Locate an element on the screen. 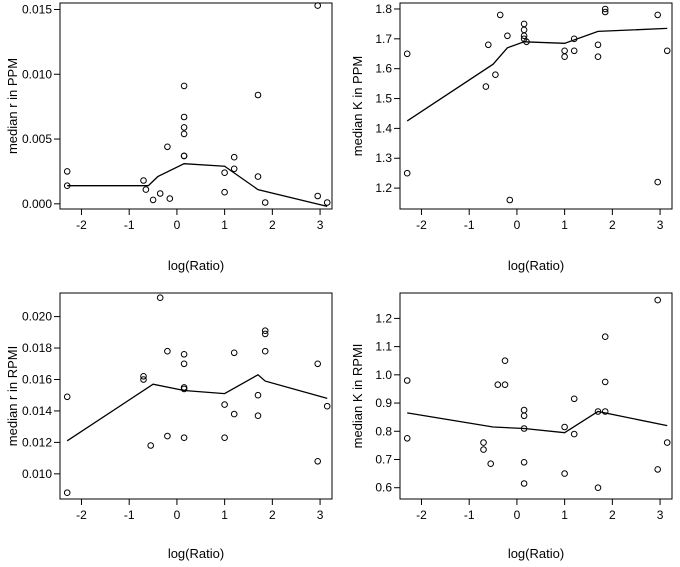 The height and width of the screenshot is (567, 680). x-axis-label: log(Ratio) is located at coordinates (196, 553).